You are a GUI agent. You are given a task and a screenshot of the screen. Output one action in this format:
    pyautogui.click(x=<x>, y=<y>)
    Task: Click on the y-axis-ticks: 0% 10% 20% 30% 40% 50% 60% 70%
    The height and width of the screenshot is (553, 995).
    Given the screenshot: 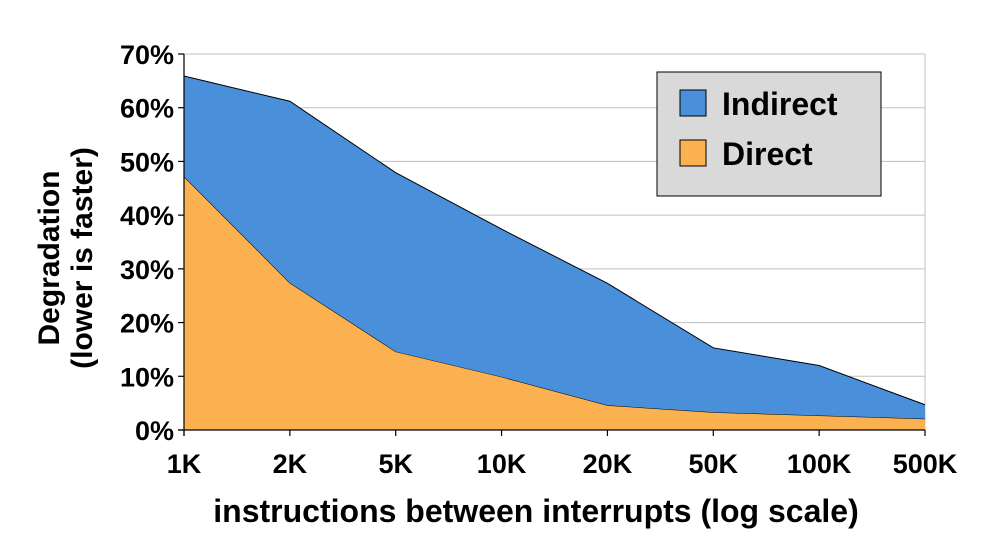 What is the action you would take?
    pyautogui.click(x=152, y=243)
    